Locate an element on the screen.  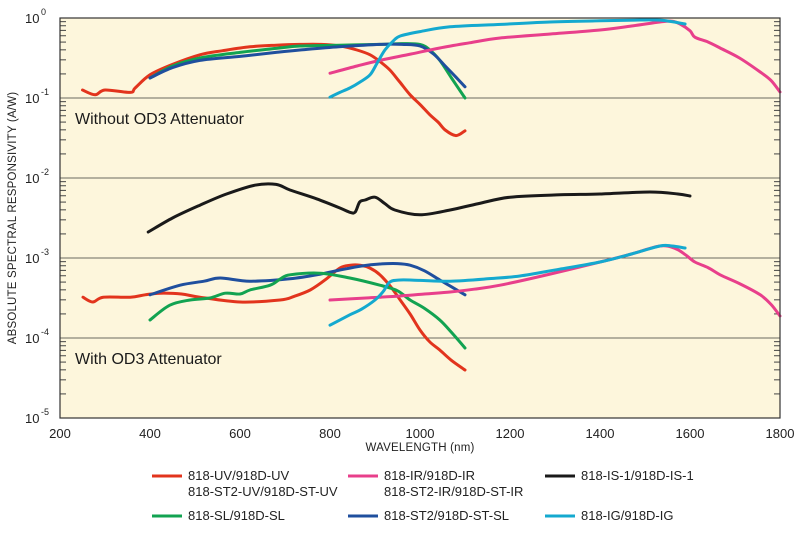
y-tick-label: 10 -1 is located at coordinates (37, 96).